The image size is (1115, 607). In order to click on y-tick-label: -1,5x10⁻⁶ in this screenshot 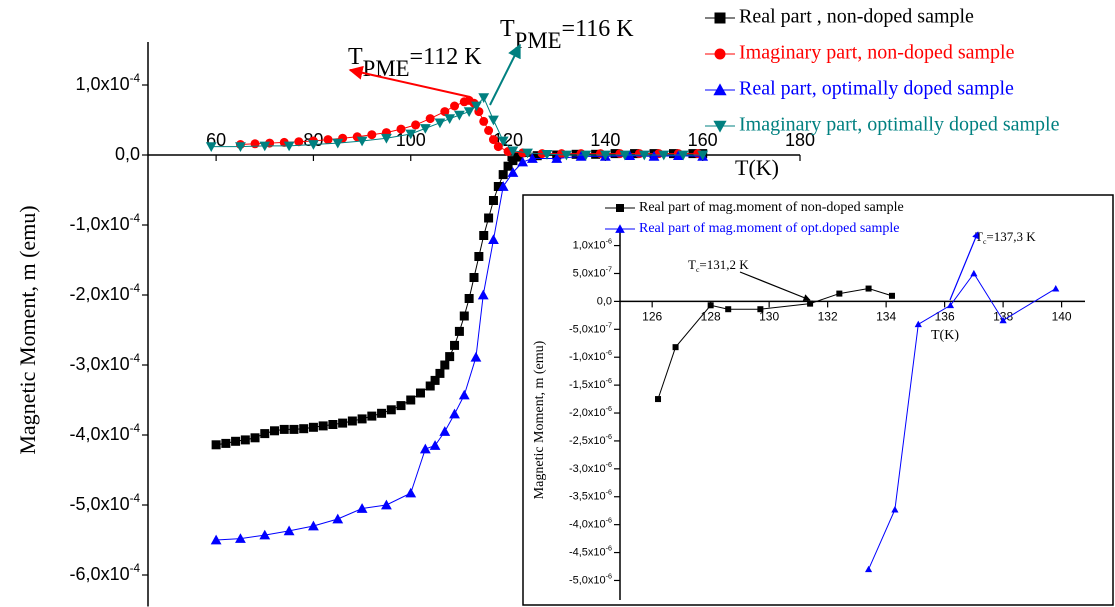, I will do `click(590, 384)`.